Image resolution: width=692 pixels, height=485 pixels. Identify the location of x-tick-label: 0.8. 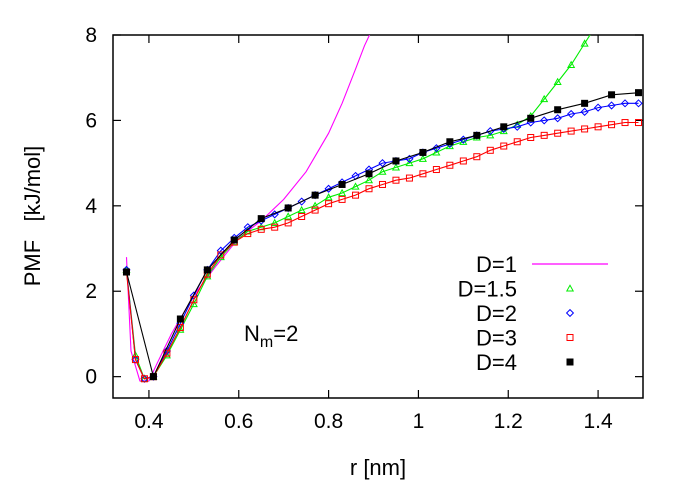
(328, 421).